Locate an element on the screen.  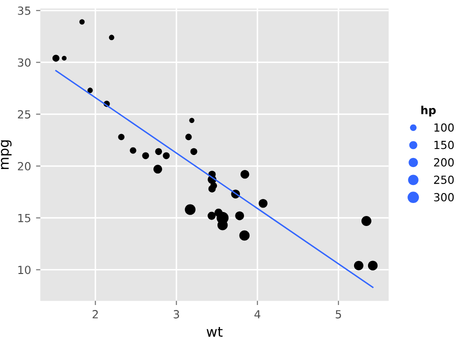
y-tick-label: 35 is located at coordinates (24, 10).